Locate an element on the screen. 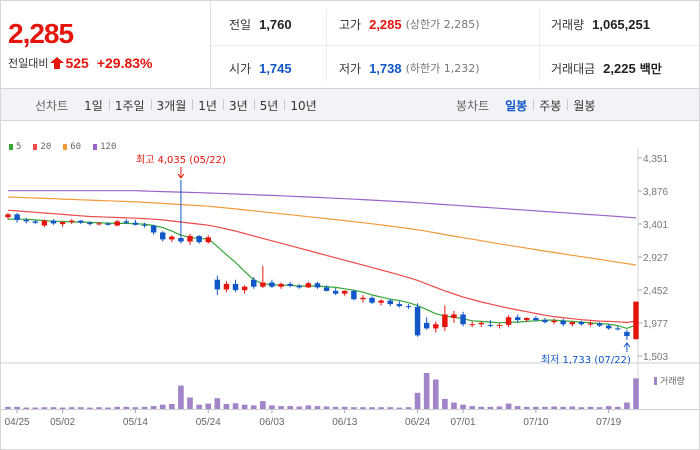 The image size is (700, 450). tab-monthly: 월봉 is located at coordinates (584, 105).